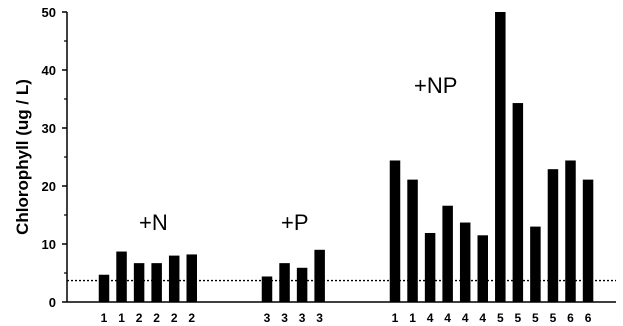 This screenshot has width=623, height=326. Describe the element at coordinates (49, 12) in the screenshot. I see `y-tick-label: 50` at that location.